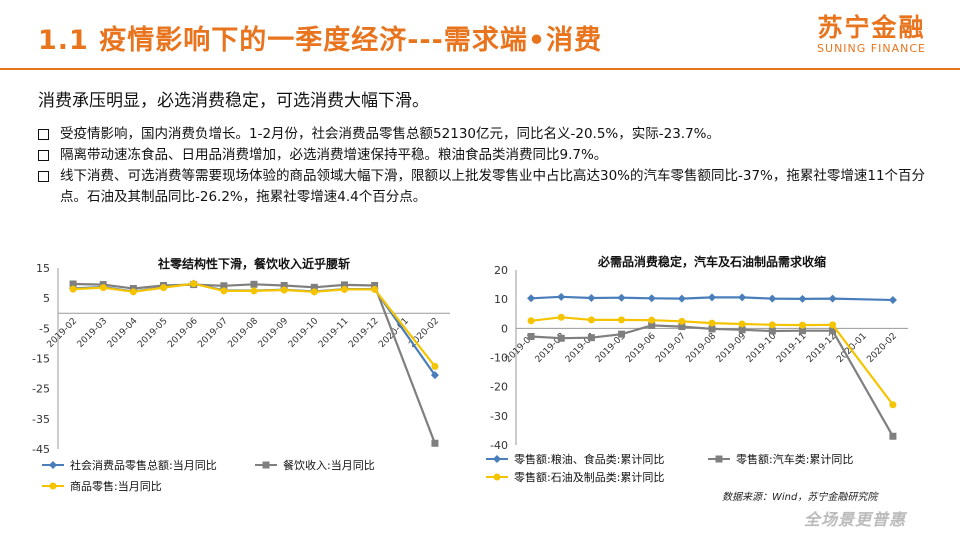 This screenshot has height=540, width=960. What do you see at coordinates (43, 268) in the screenshot?
I see `y-tick-label: 15` at bounding box center [43, 268].